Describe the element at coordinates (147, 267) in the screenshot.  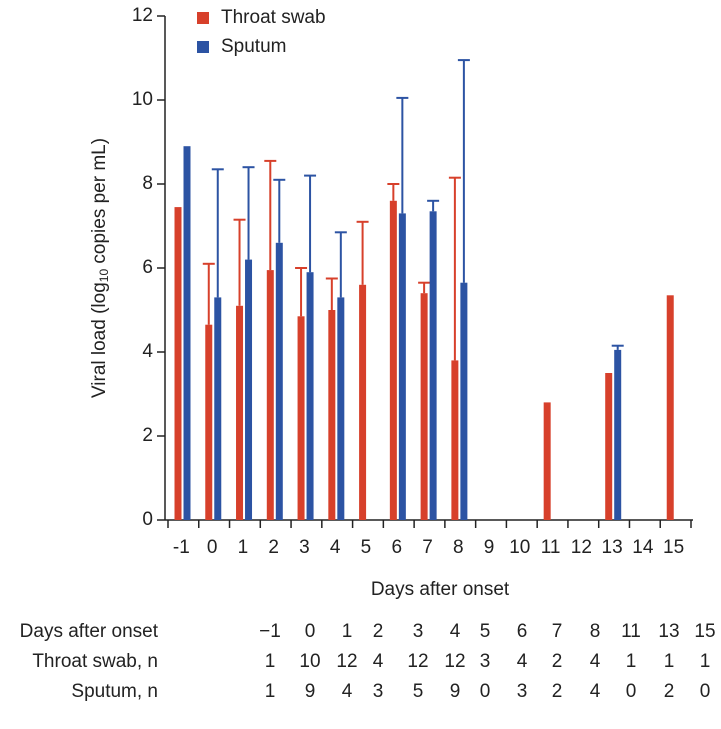
I see `y-tick-label: 6` at that location.